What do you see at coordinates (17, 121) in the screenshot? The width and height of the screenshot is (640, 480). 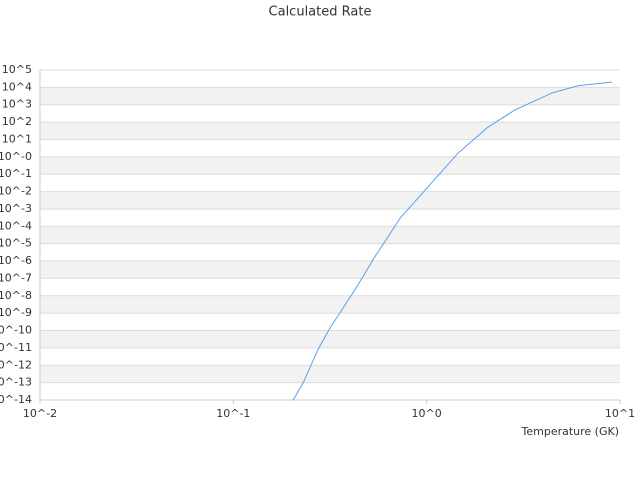 I see `y-tick-label: 10^2` at bounding box center [17, 121].